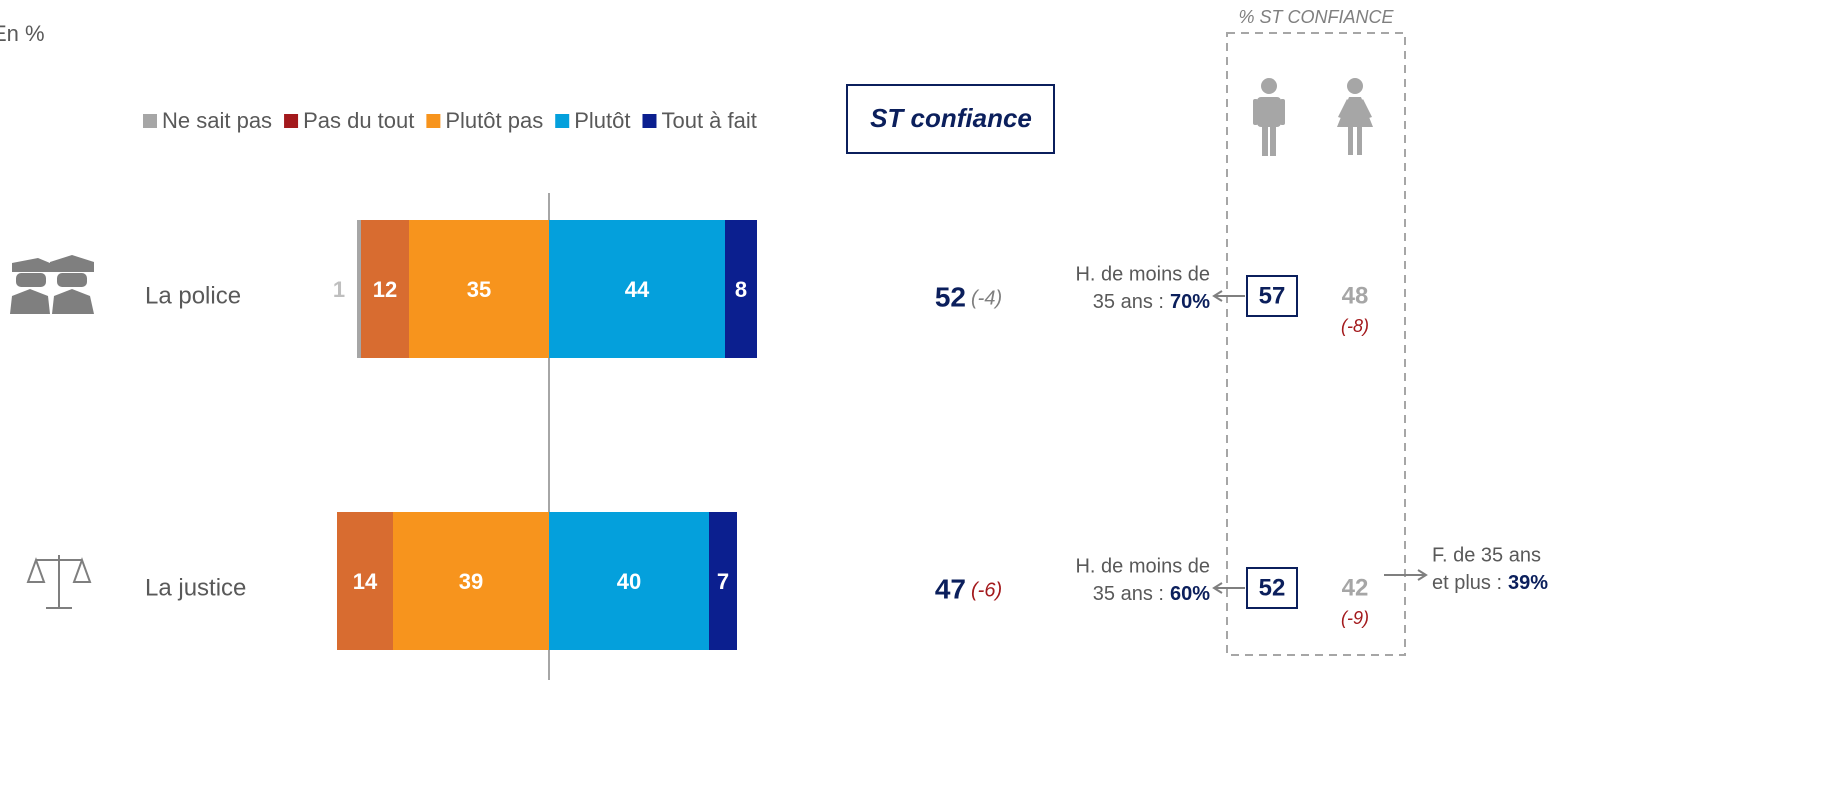  Describe the element at coordinates (59, 582) in the screenshot. I see `justice-icon` at that location.